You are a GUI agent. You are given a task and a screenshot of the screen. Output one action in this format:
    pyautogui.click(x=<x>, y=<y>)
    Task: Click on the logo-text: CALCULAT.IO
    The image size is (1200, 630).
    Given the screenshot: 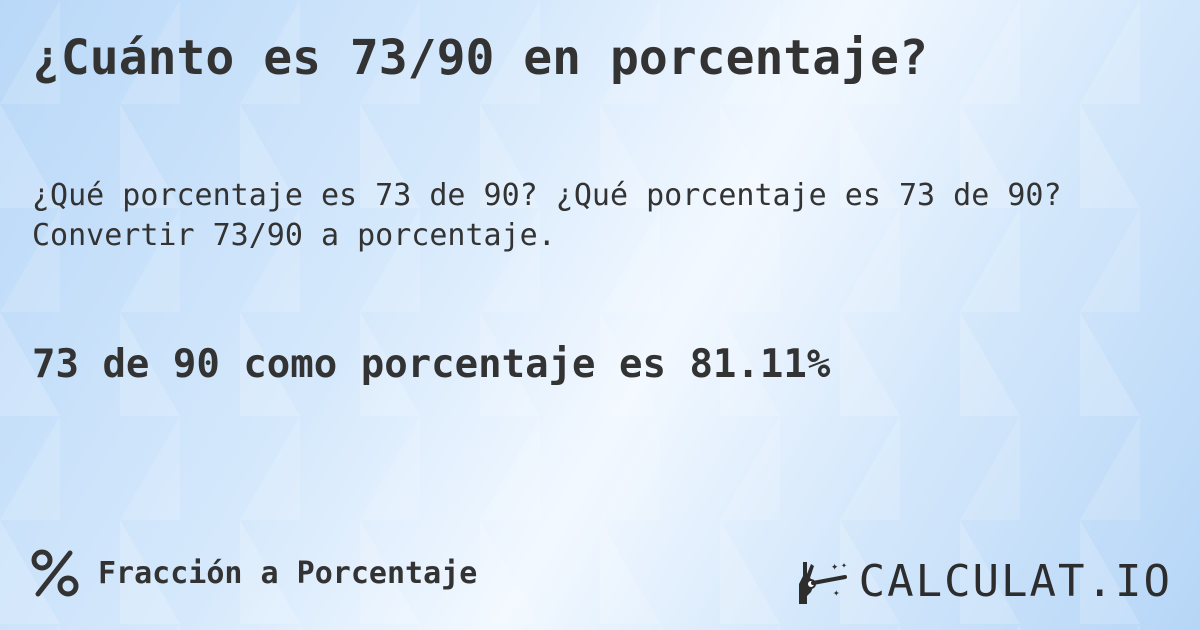 What is the action you would take?
    pyautogui.click(x=1015, y=581)
    